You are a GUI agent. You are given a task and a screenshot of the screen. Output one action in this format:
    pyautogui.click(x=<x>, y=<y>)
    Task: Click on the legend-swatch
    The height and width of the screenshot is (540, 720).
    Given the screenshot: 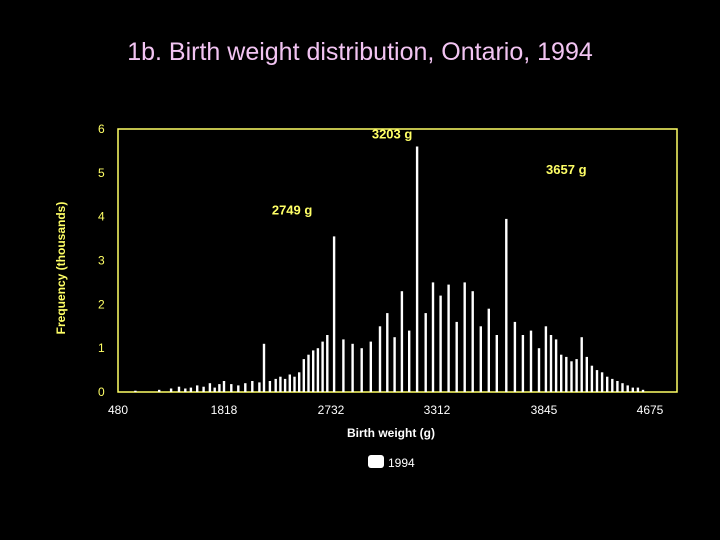 What is the action you would take?
    pyautogui.click(x=376, y=461)
    